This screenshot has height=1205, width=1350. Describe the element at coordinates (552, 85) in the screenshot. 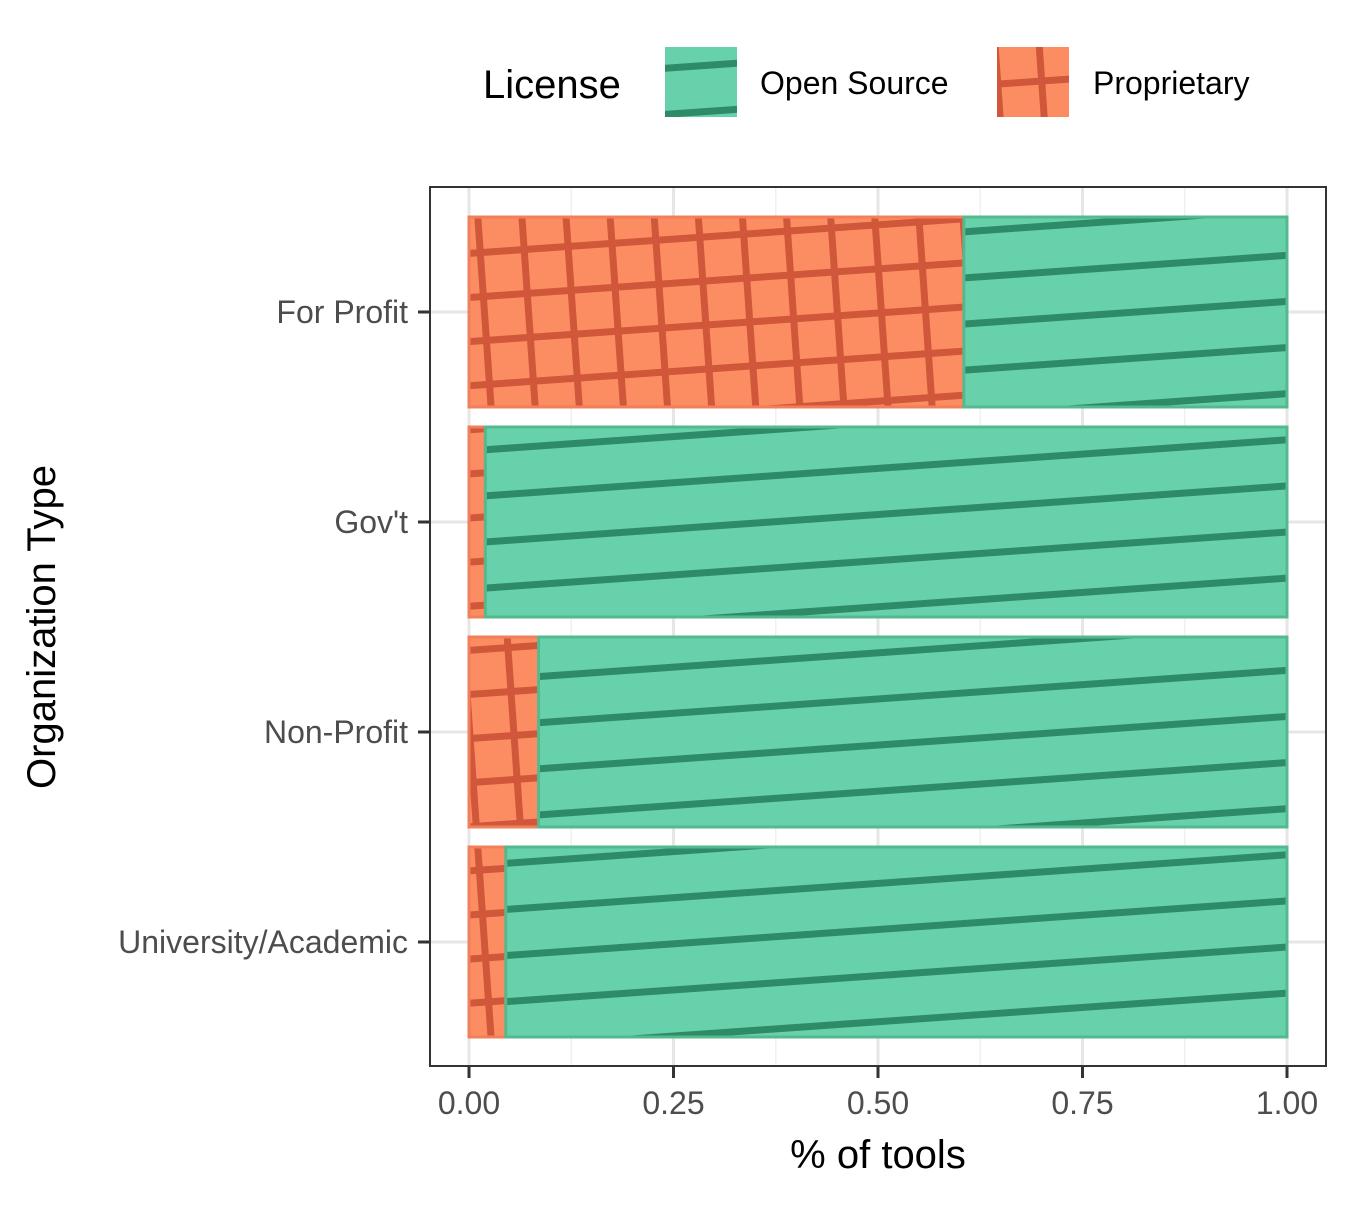

I see `legend-title: License` at that location.